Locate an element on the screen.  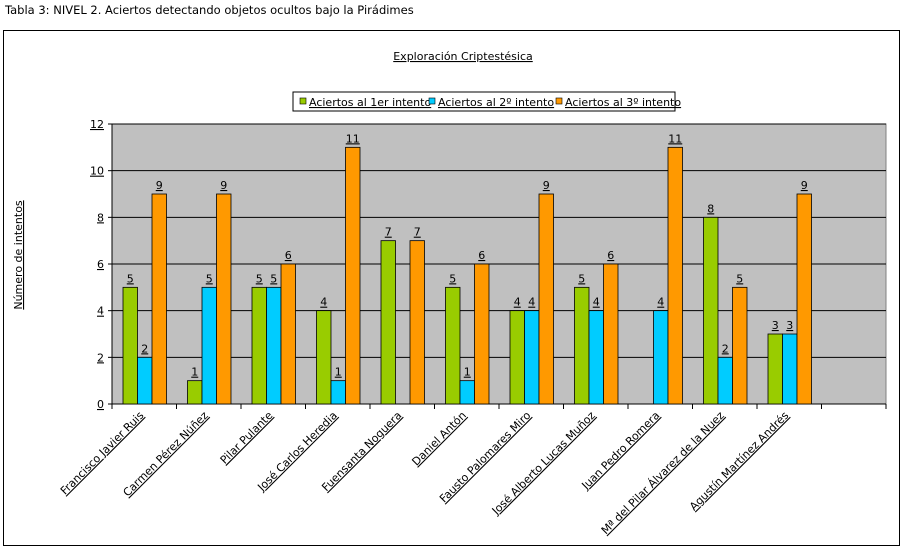
data-label: 8 is located at coordinates (710, 208).